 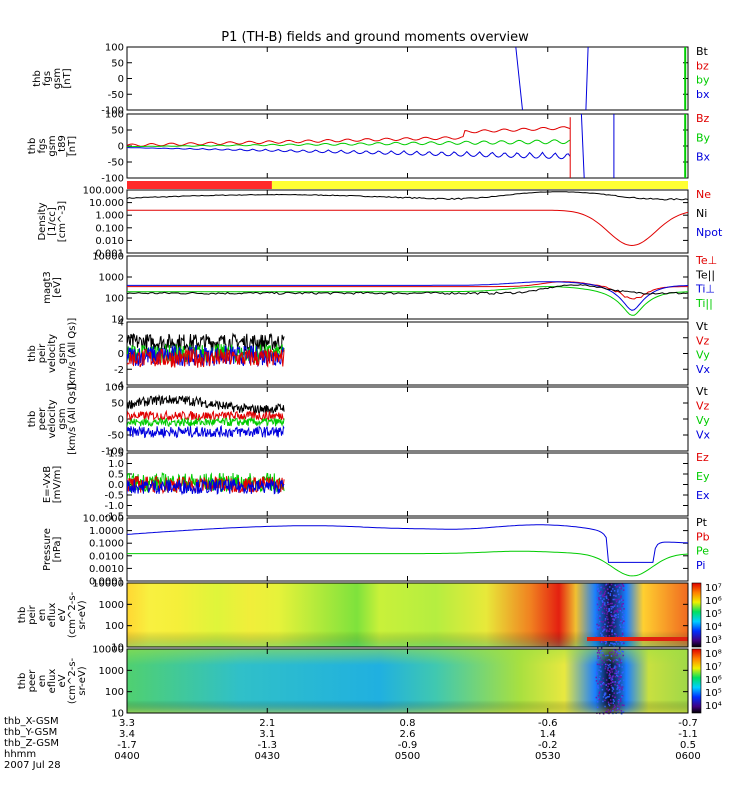 What do you see at coordinates (121, 338) in the screenshot?
I see `y-tick-label: 2` at bounding box center [121, 338].